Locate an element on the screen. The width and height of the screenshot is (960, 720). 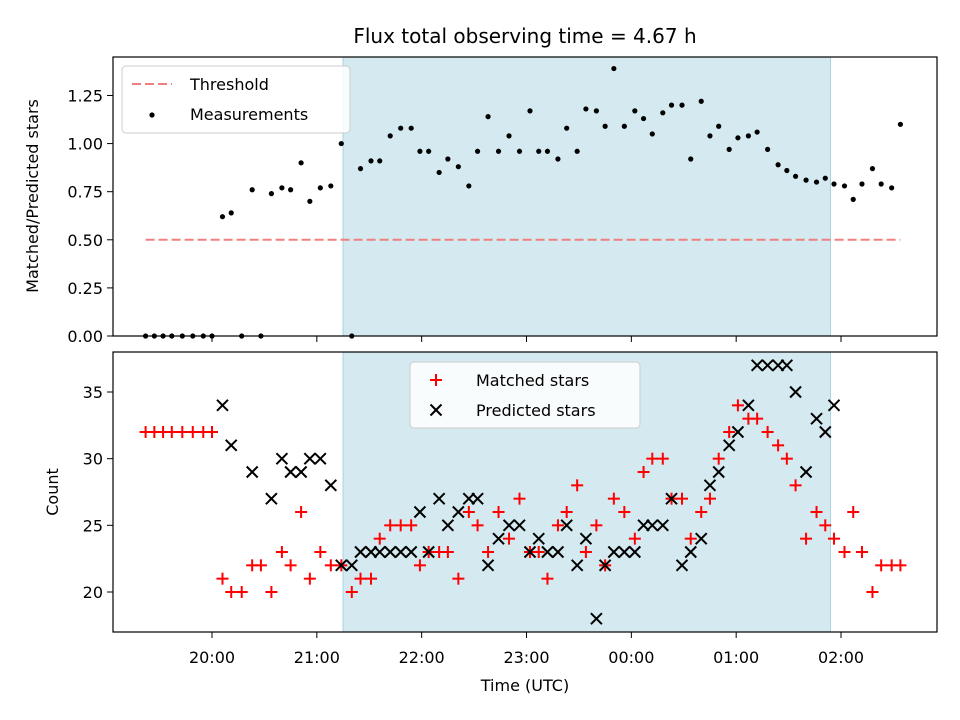
x-axis-label: Time (UTC) is located at coordinates (524, 685).